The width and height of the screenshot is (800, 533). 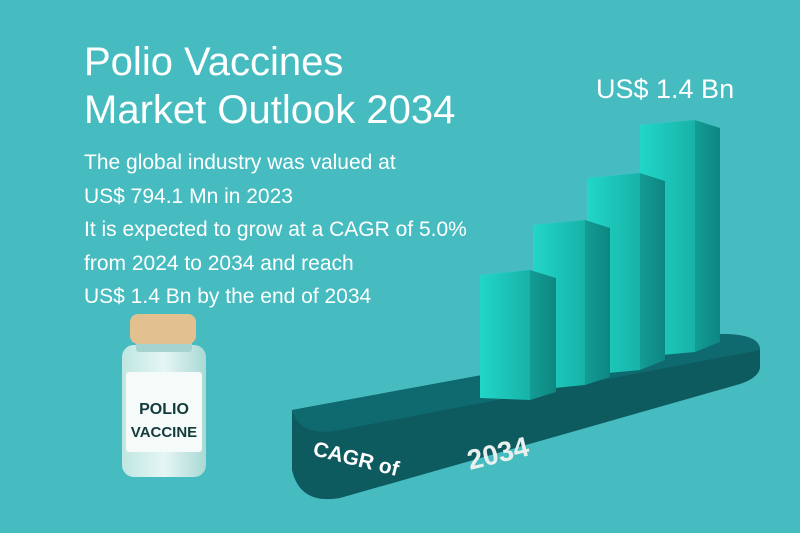 What do you see at coordinates (164, 409) in the screenshot?
I see `vial-label-line-1: POLIO` at bounding box center [164, 409].